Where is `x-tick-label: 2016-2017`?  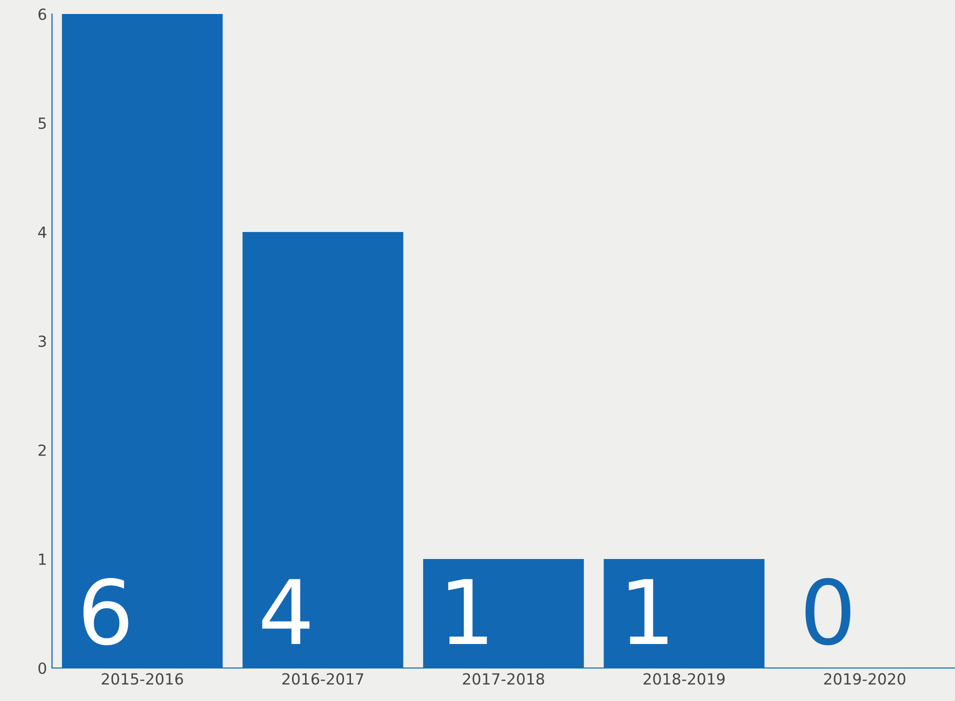
x-tick-label: 2016-2017 is located at coordinates (323, 679).